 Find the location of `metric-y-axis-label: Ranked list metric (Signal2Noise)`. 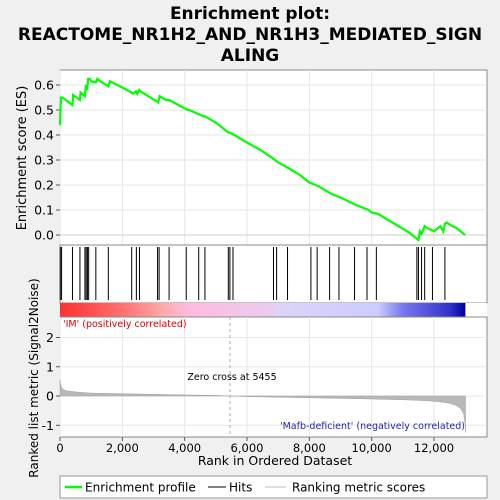

metric-y-axis-label: Ranked list metric (Signal2Noise) is located at coordinates (34, 377).